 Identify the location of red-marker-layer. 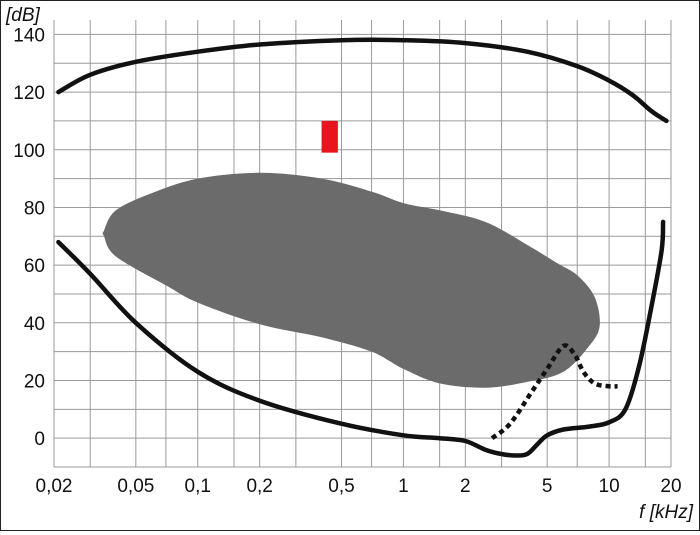
(329, 136).